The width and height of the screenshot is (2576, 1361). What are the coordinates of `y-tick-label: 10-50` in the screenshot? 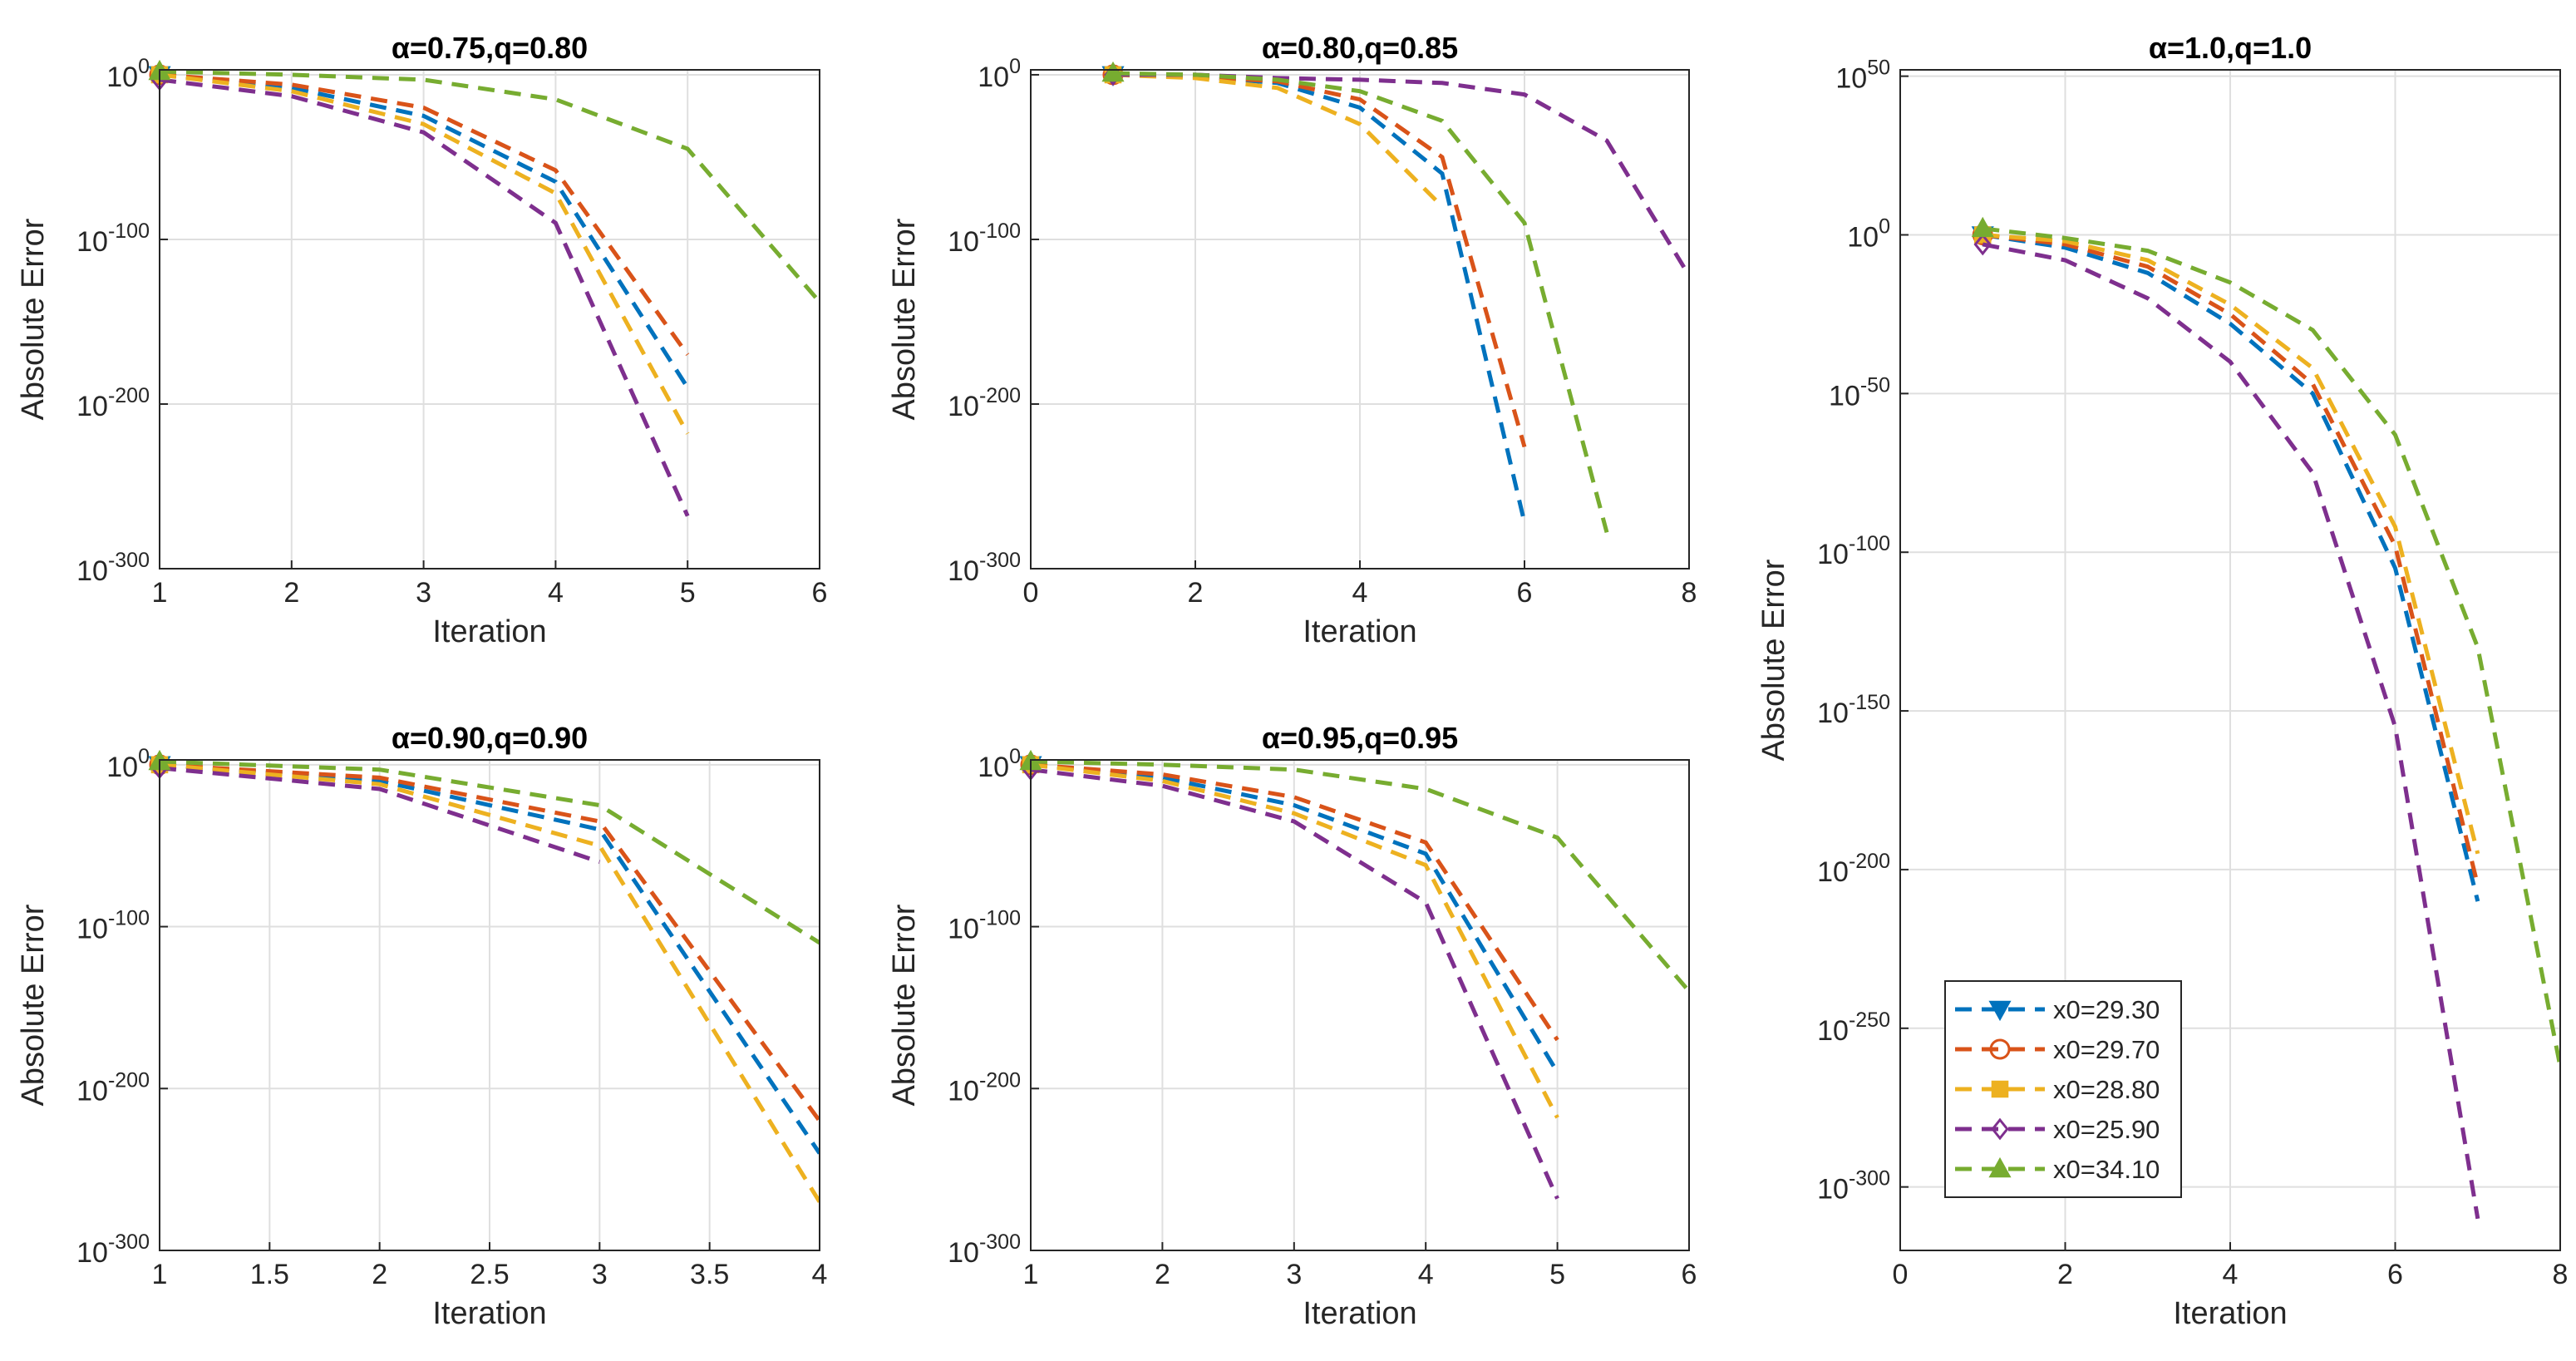 It's located at (1859, 392).